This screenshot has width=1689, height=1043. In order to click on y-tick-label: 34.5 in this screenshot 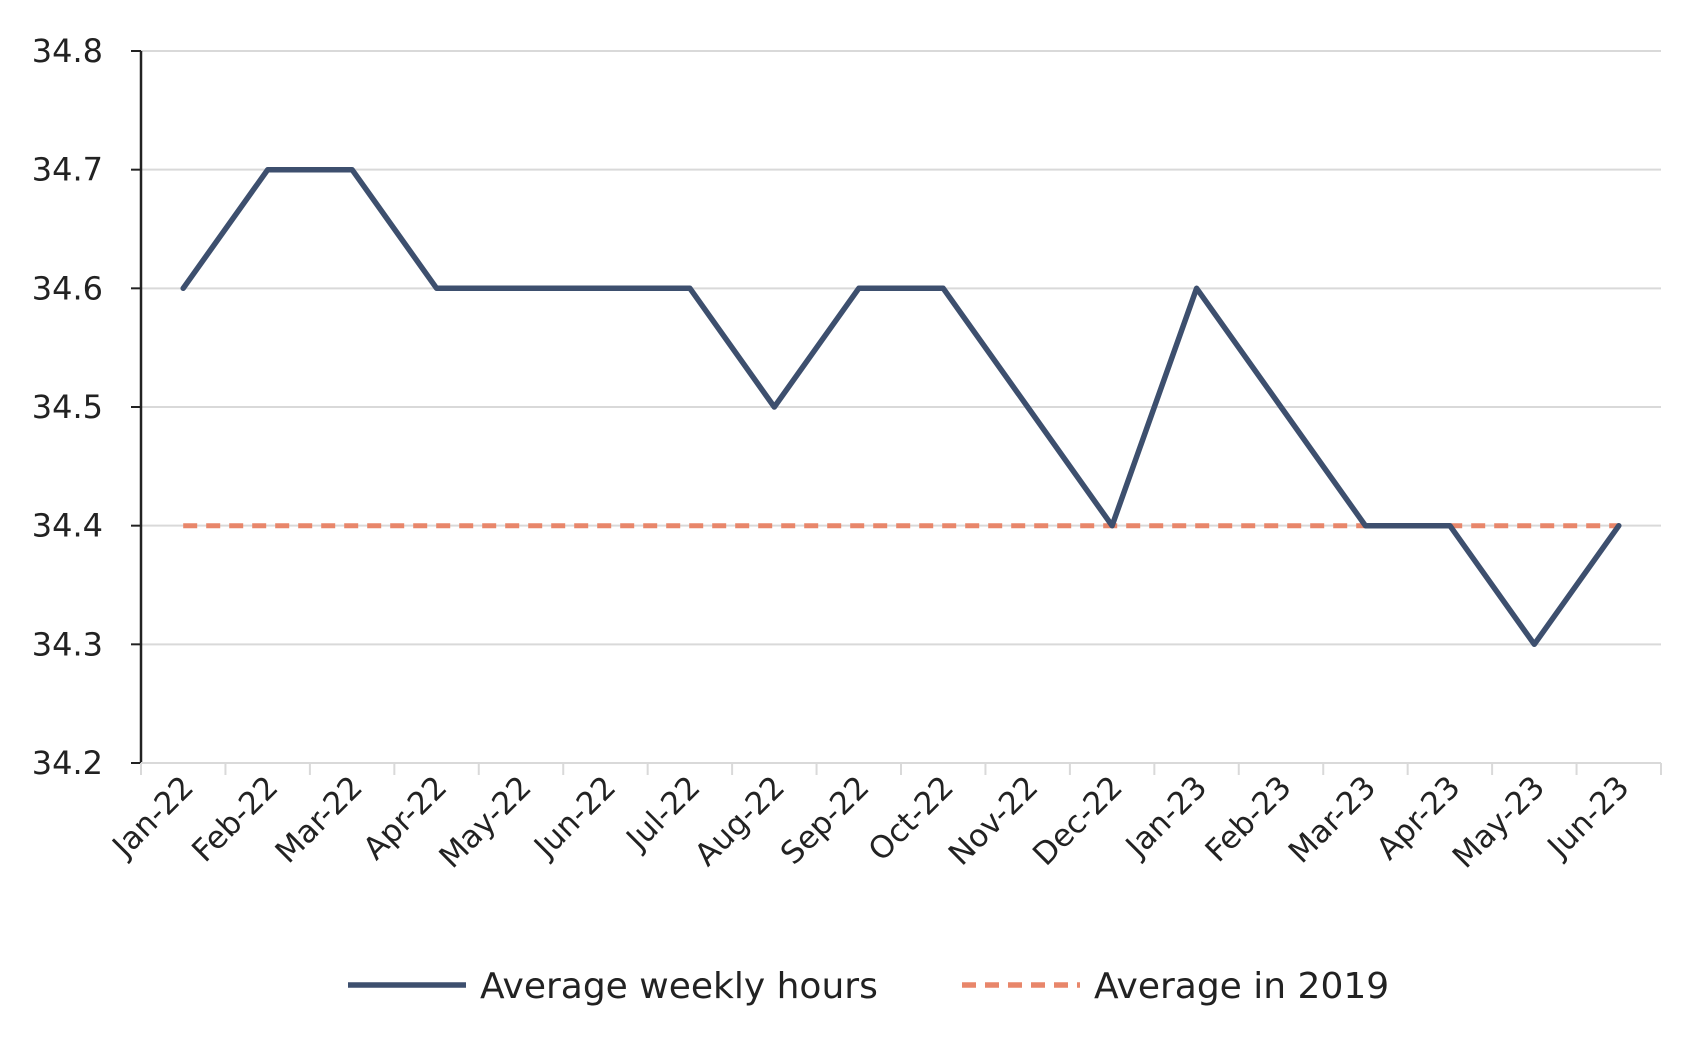, I will do `click(67, 407)`.